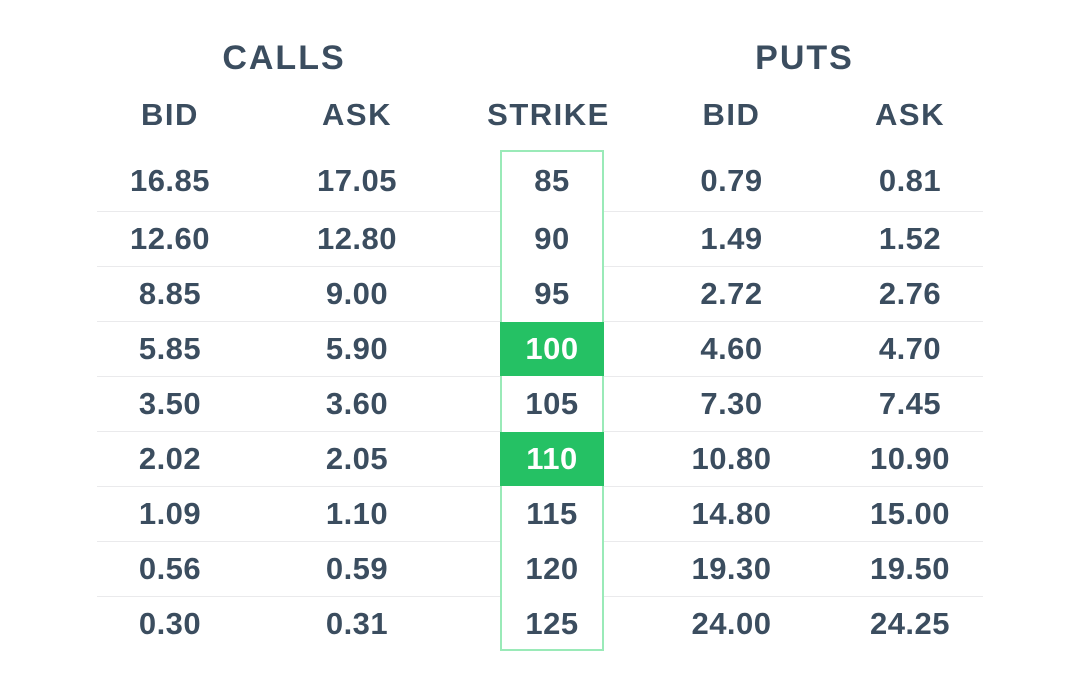  What do you see at coordinates (910, 623) in the screenshot?
I see `put-ask-cell: 24.25` at bounding box center [910, 623].